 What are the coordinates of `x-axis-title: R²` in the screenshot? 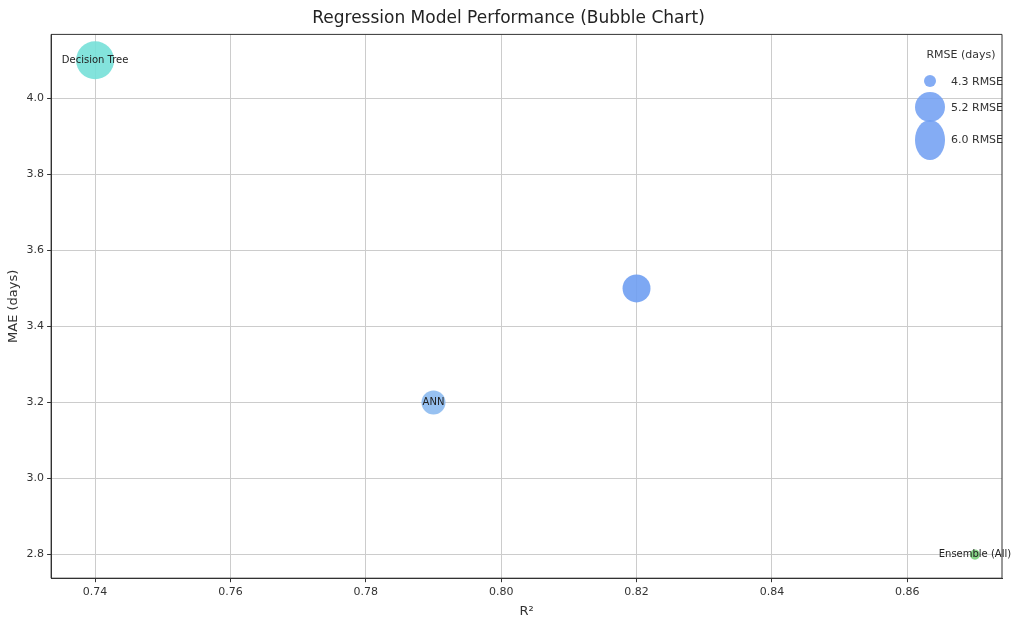 It's located at (526, 610).